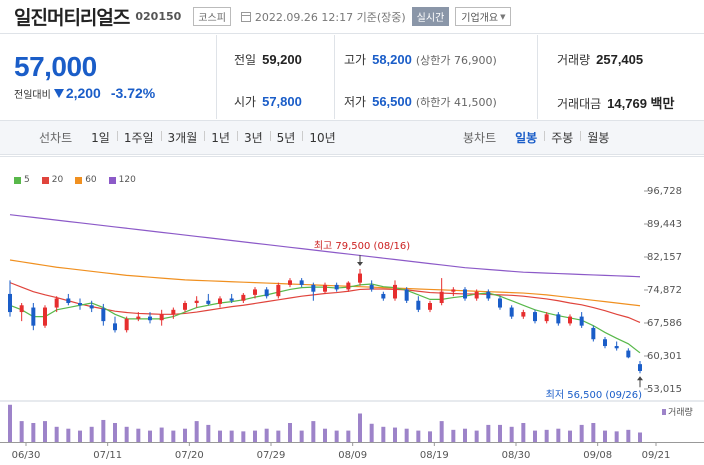 This screenshot has height=465, width=704. Describe the element at coordinates (434, 455) in the screenshot. I see `x-tick-label: 08/19` at that location.